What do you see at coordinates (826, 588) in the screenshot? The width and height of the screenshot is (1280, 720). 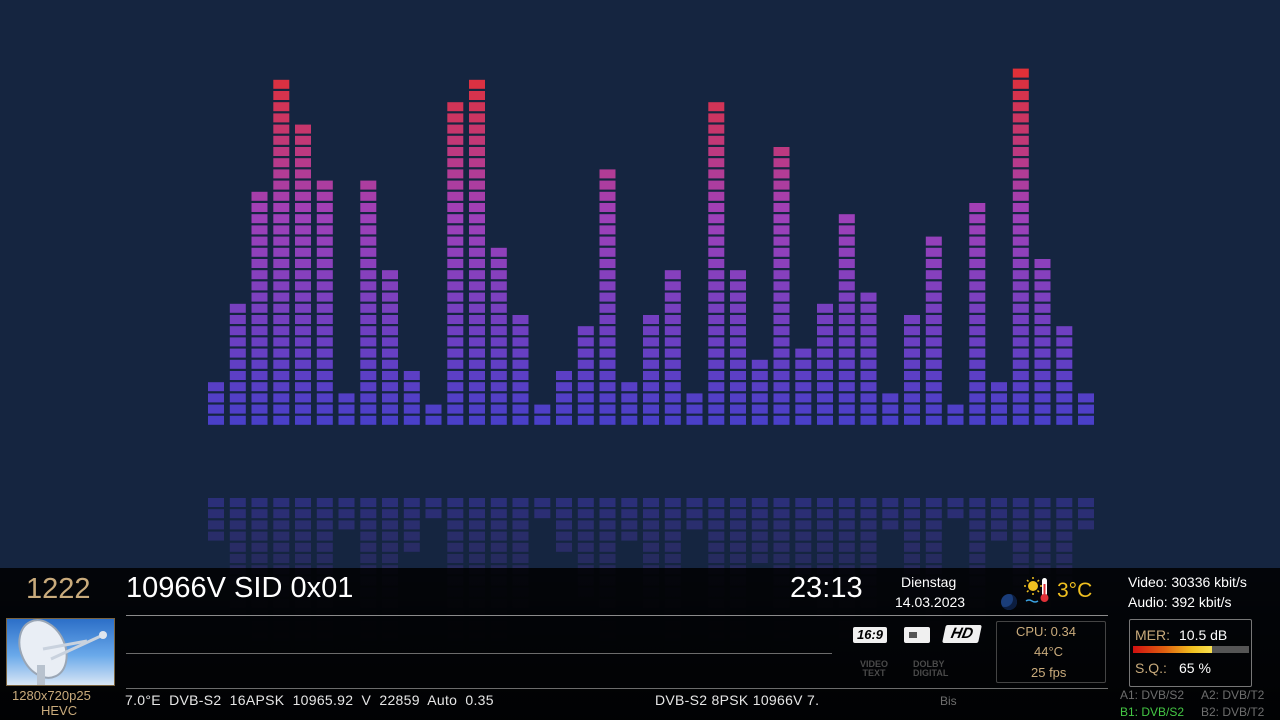 I see `clock-time: 23:13` at bounding box center [826, 588].